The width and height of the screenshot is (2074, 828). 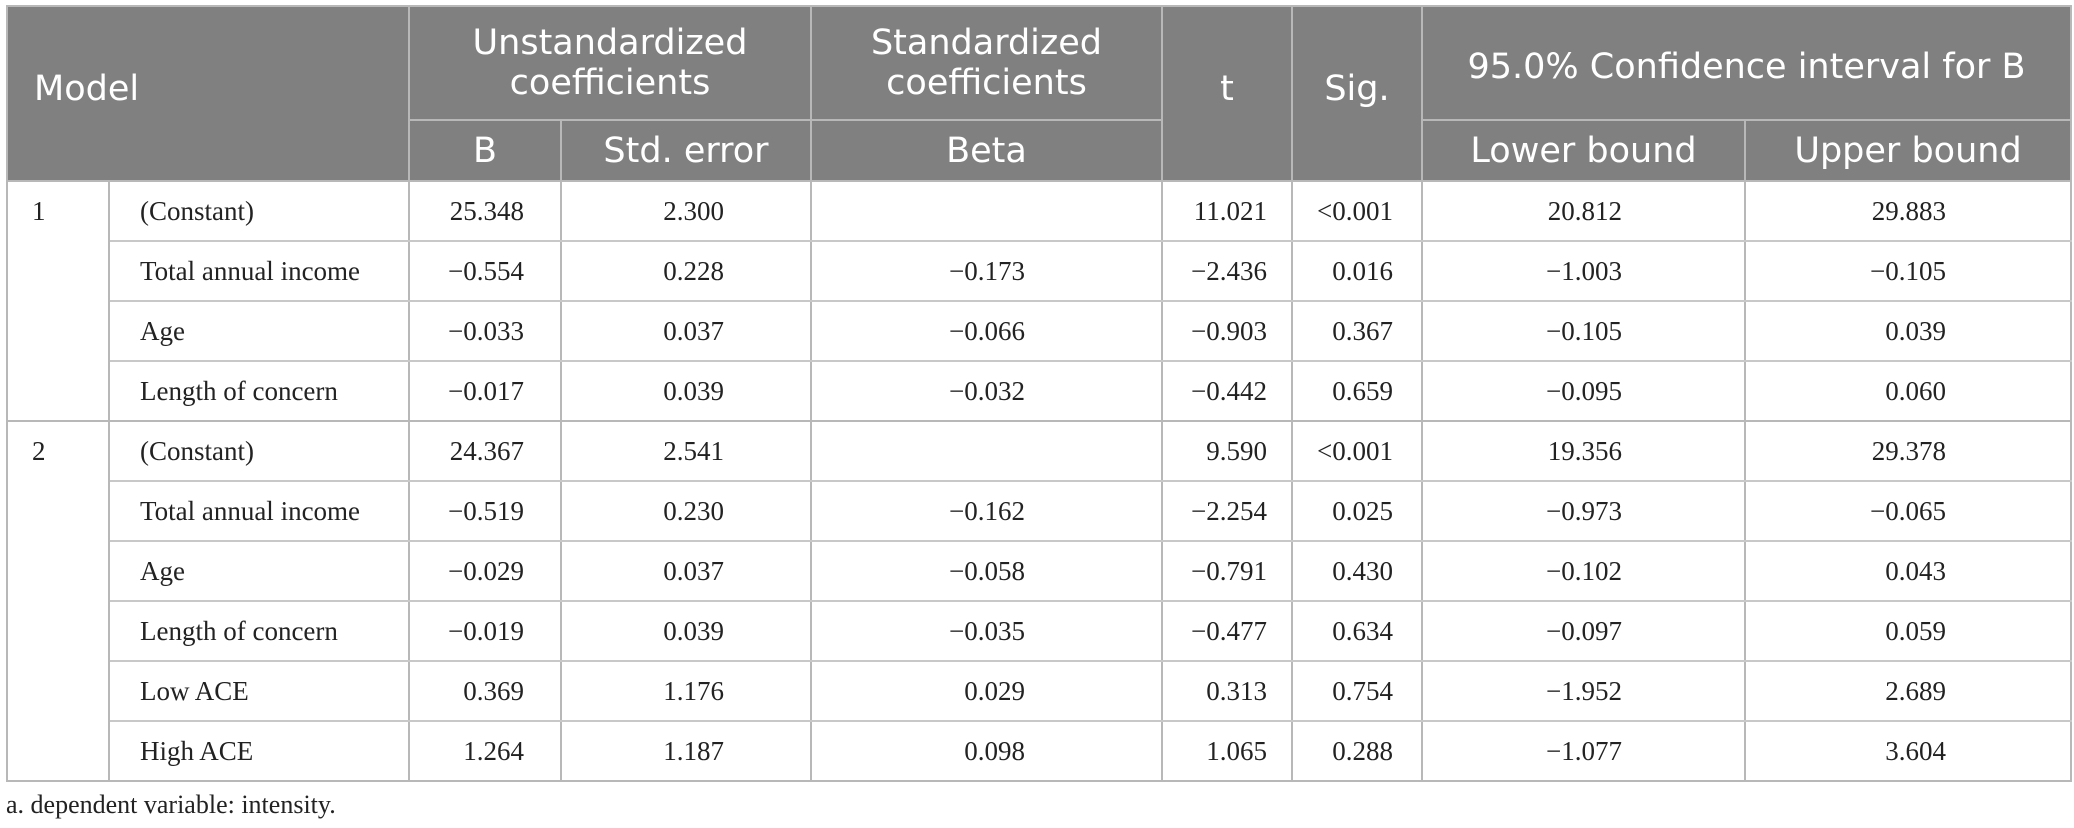 What do you see at coordinates (1227, 451) in the screenshot?
I see `cell-t: 9.590` at bounding box center [1227, 451].